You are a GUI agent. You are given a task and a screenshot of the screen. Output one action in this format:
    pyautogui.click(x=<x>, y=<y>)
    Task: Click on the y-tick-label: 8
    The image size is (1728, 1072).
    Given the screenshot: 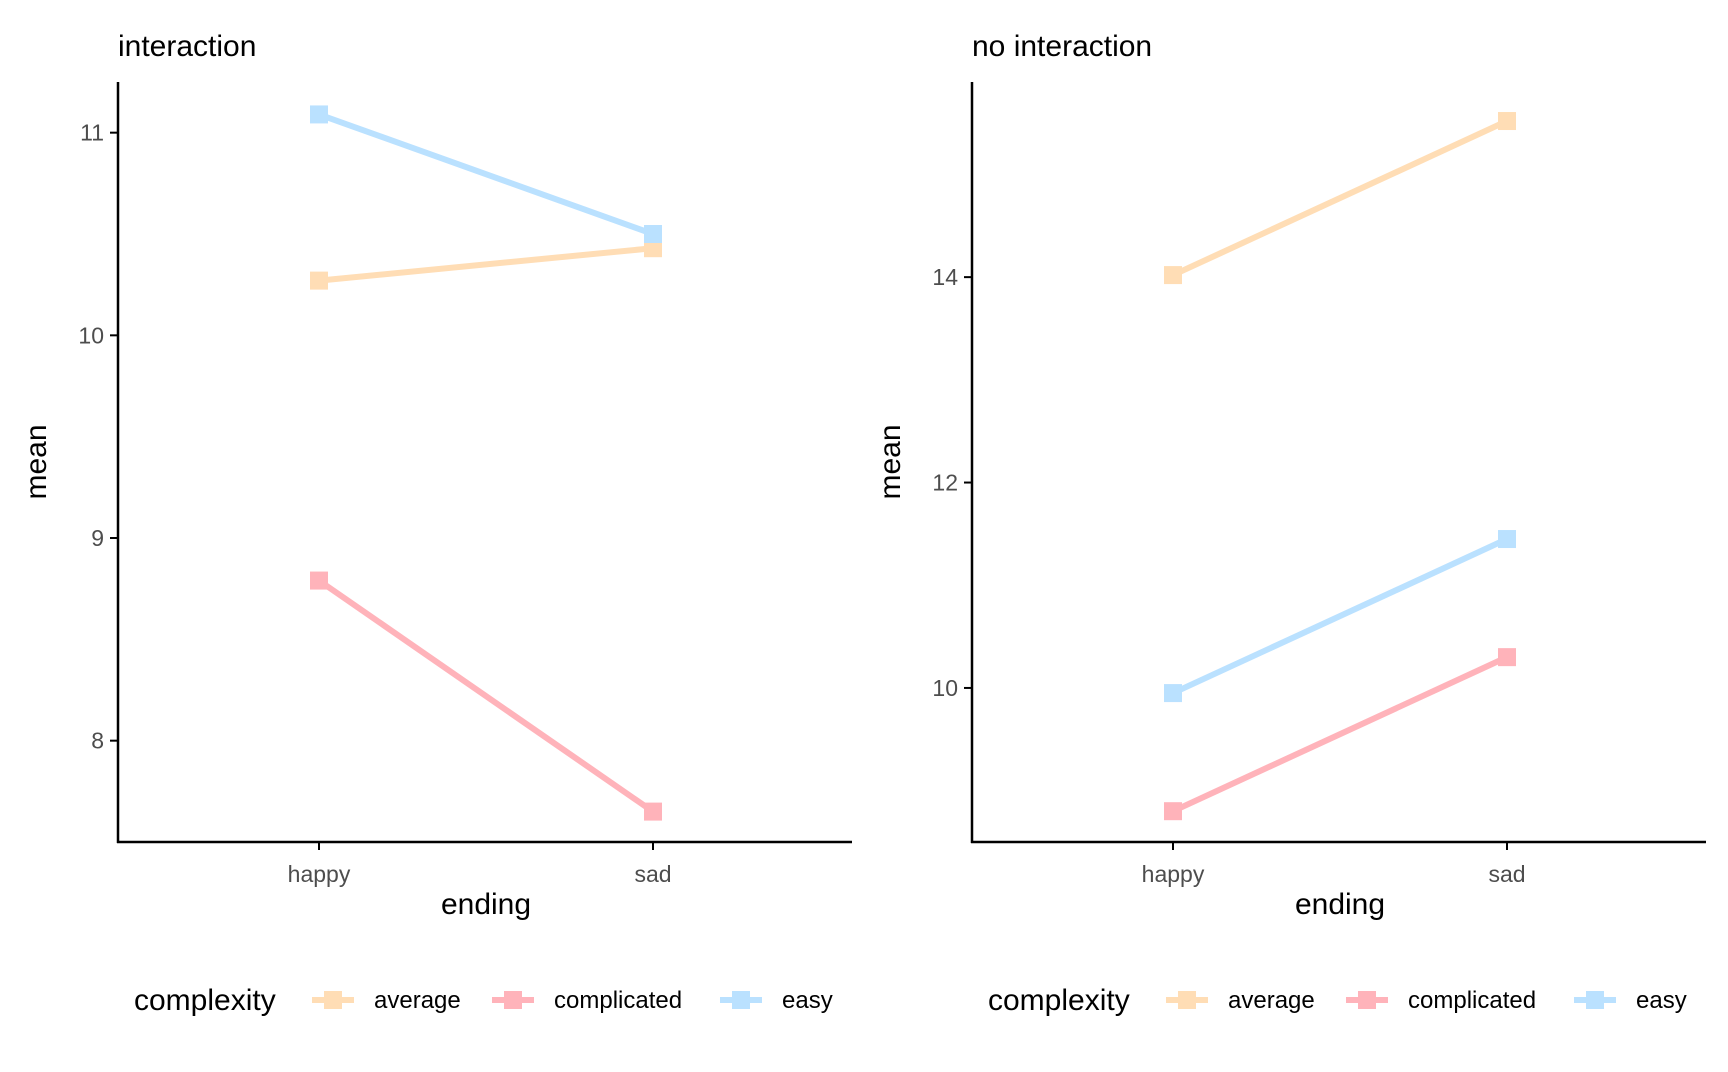 What is the action you would take?
    pyautogui.click(x=97, y=741)
    